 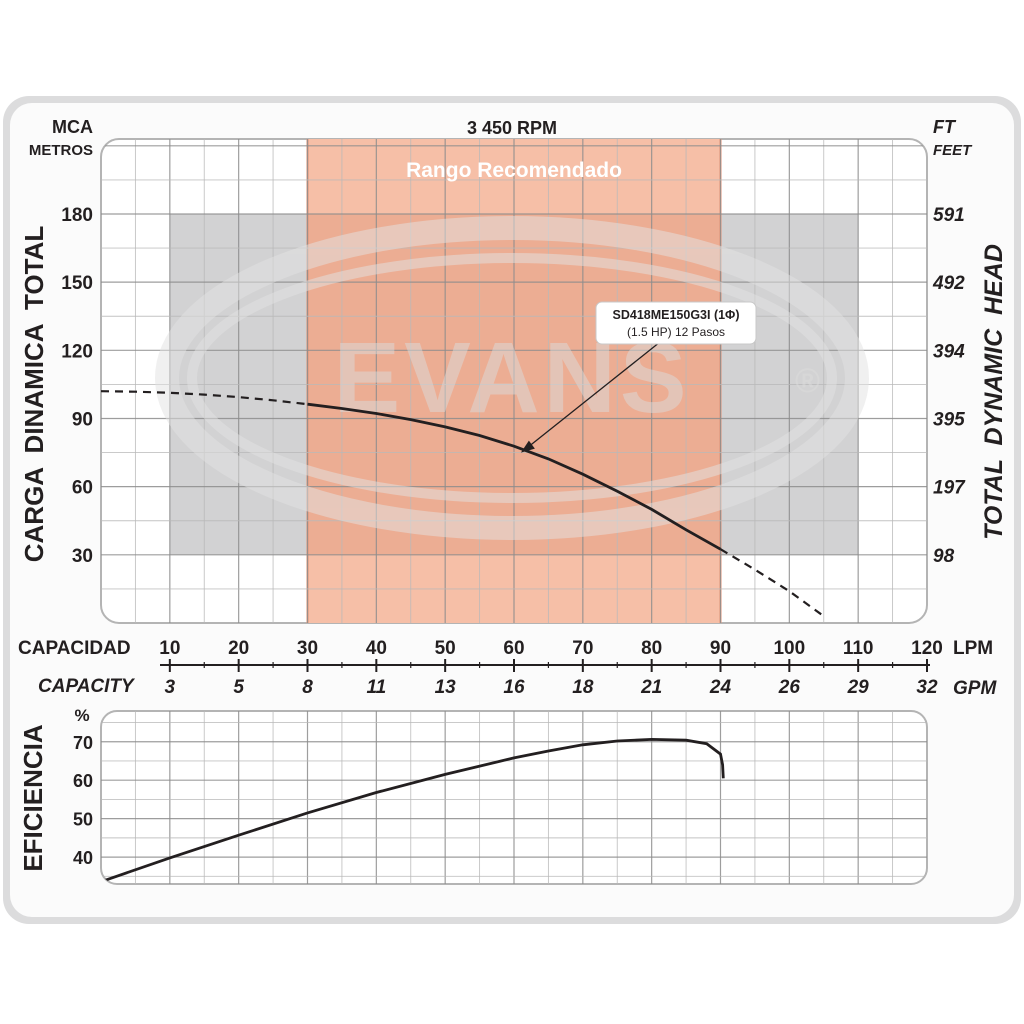 What do you see at coordinates (33, 798) in the screenshot?
I see `efficiency-y-axis-title: EFICIENCIA` at bounding box center [33, 798].